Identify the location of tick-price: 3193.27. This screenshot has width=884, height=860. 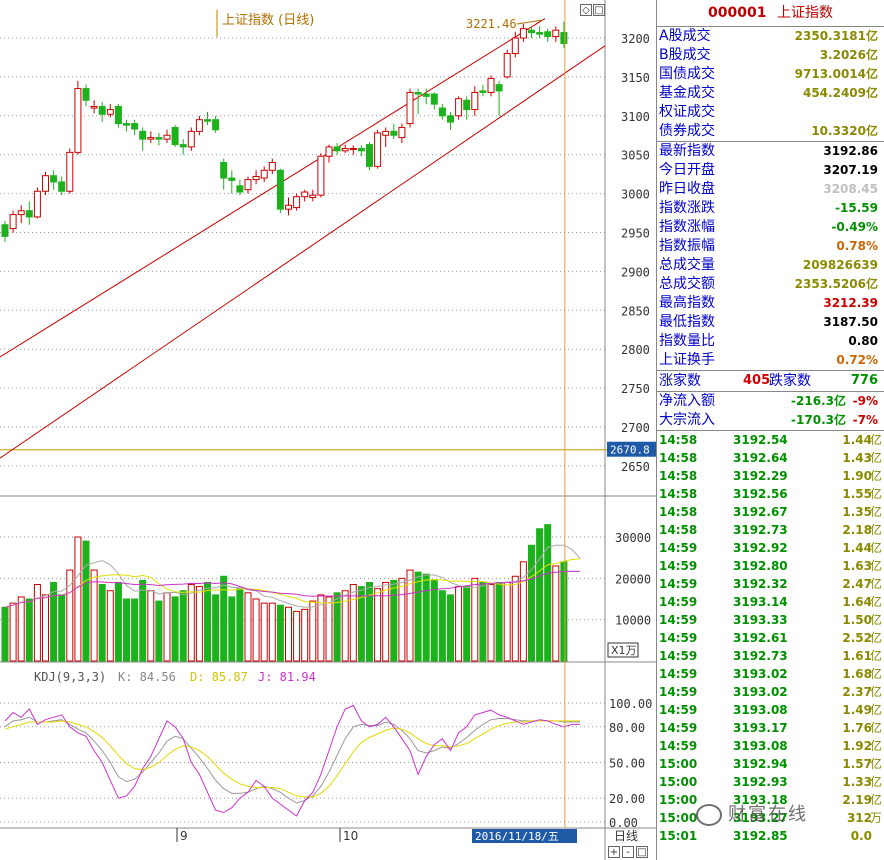
(760, 818).